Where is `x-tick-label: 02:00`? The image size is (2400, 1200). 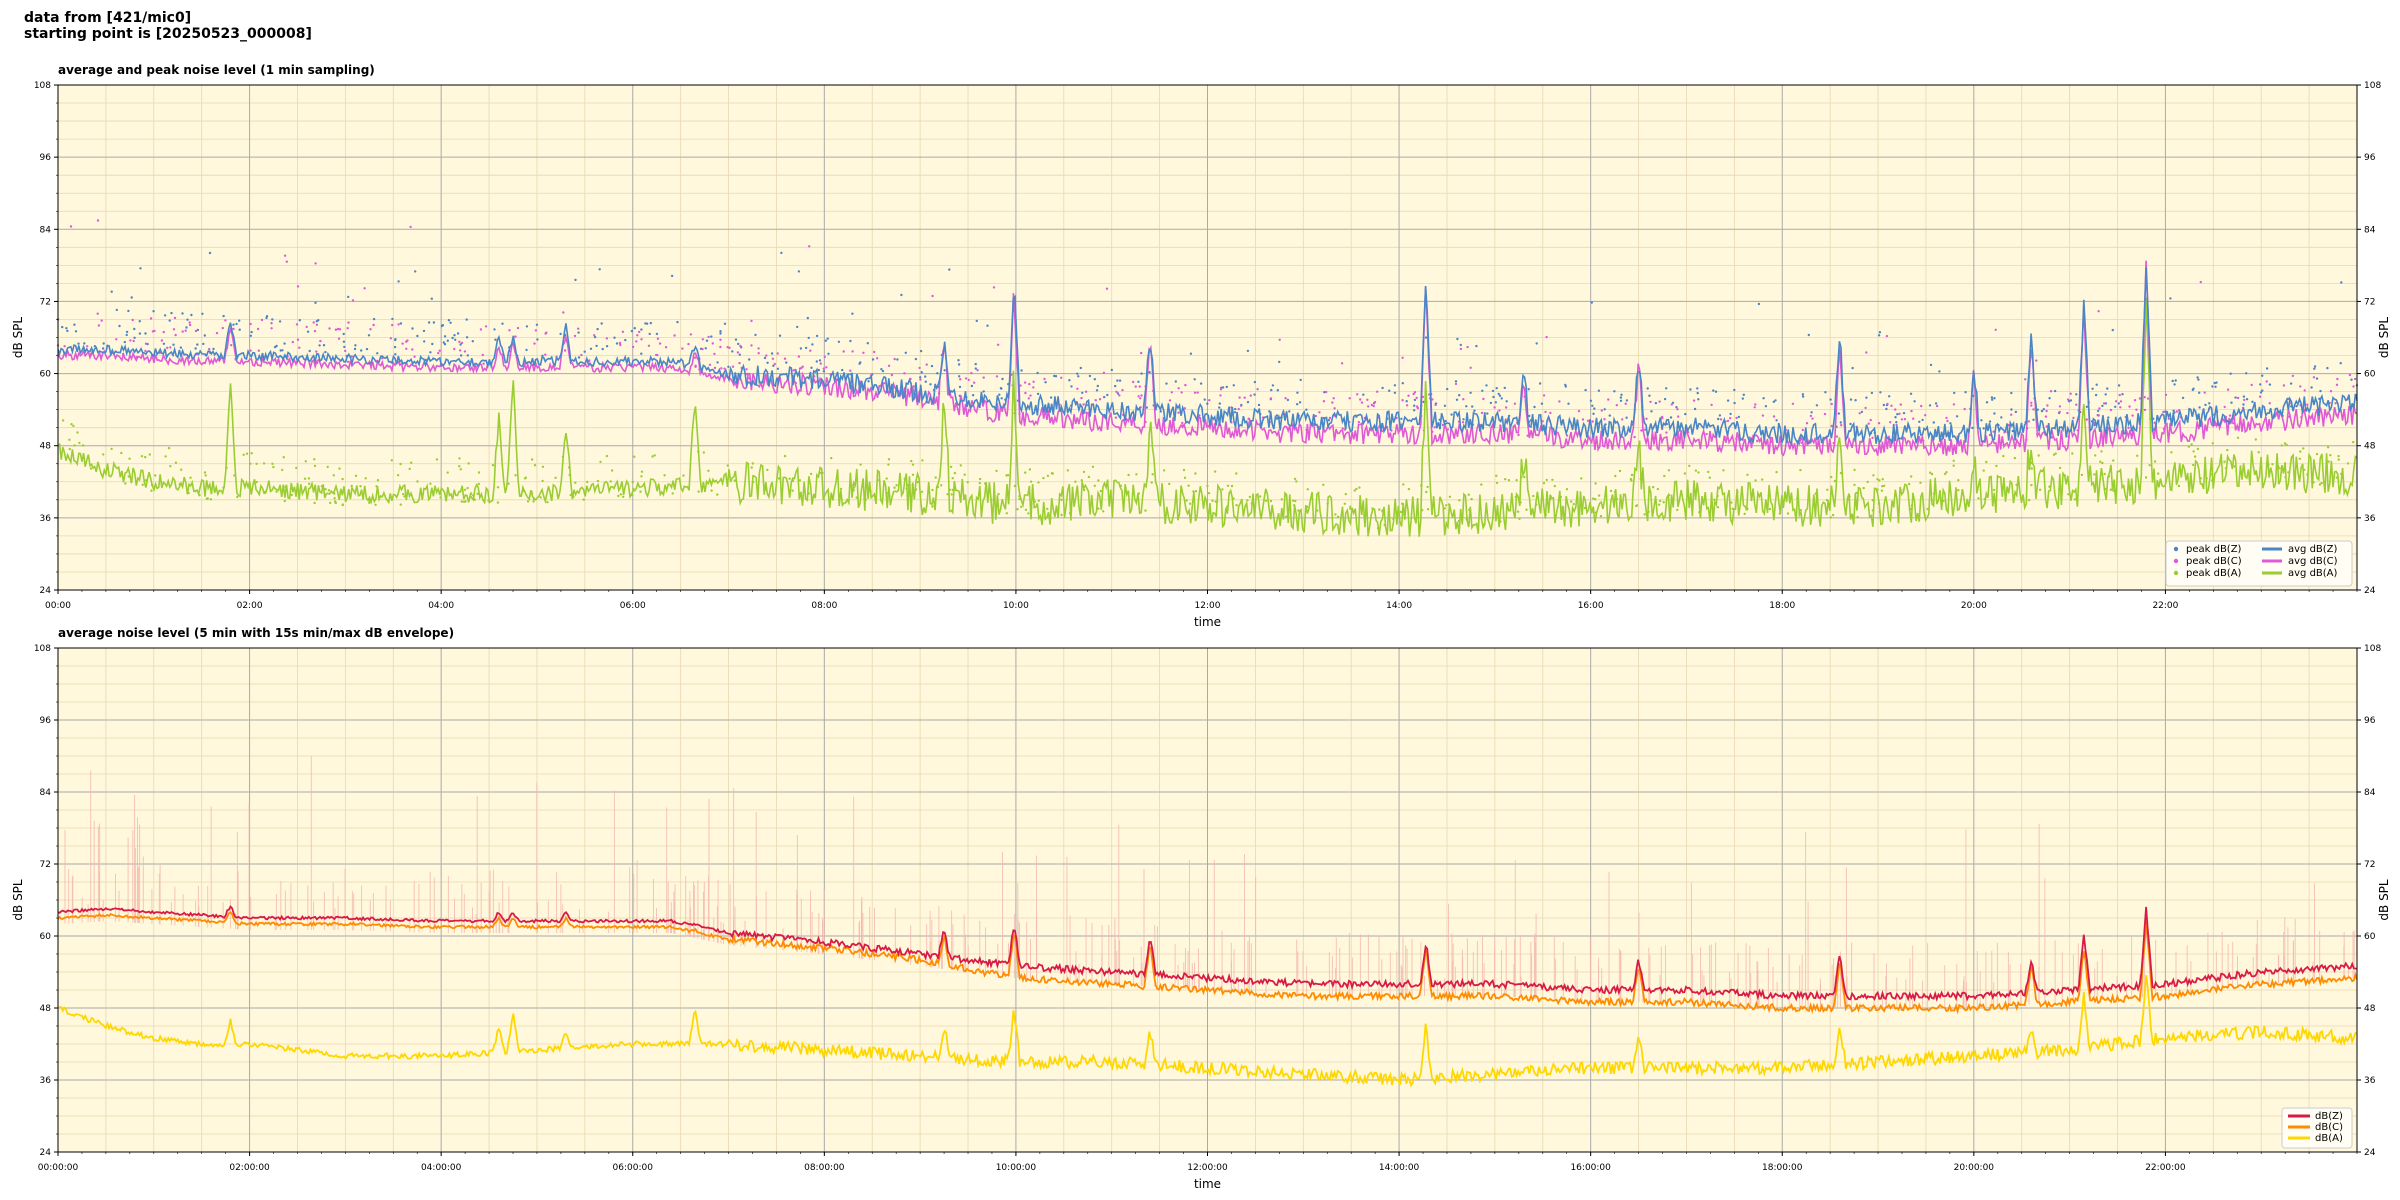 x-tick-label: 02:00 is located at coordinates (250, 606).